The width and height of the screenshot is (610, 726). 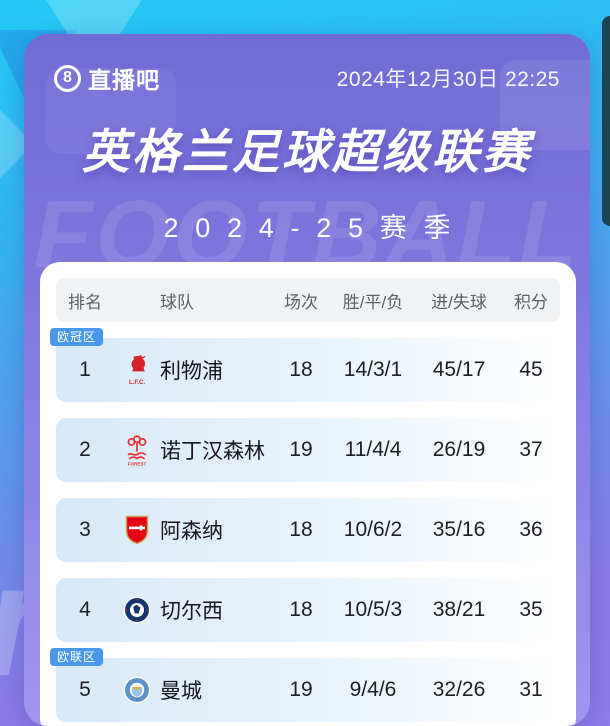 I want to click on svg-text: FOREST, so click(x=137, y=464).